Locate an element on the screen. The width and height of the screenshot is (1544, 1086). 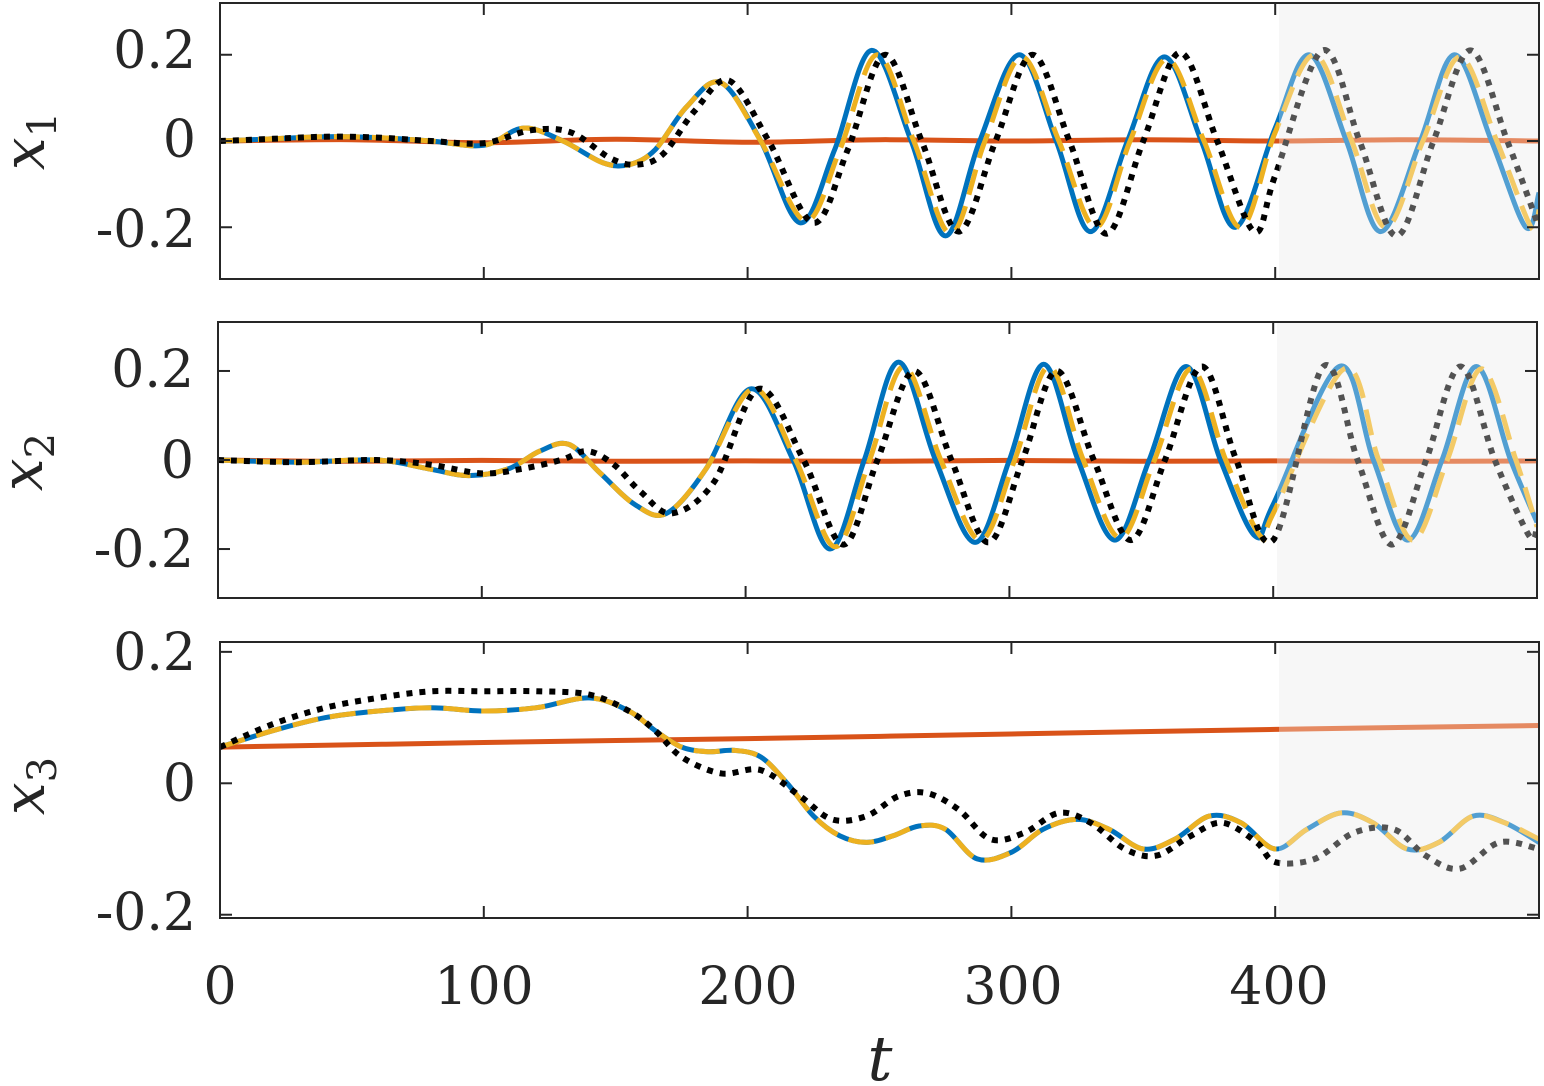
panel-x3-ytick-label: 0.2 is located at coordinates (154, 653).